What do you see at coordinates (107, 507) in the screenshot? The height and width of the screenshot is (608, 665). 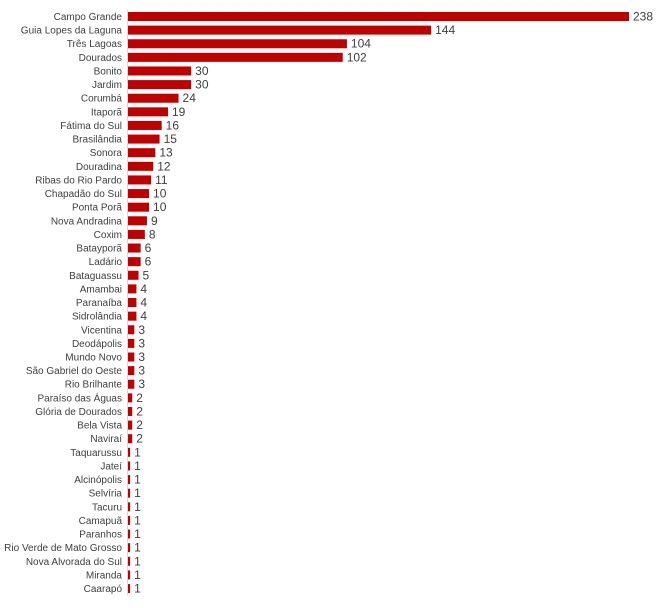 I see `category-label: Tacuru` at bounding box center [107, 507].